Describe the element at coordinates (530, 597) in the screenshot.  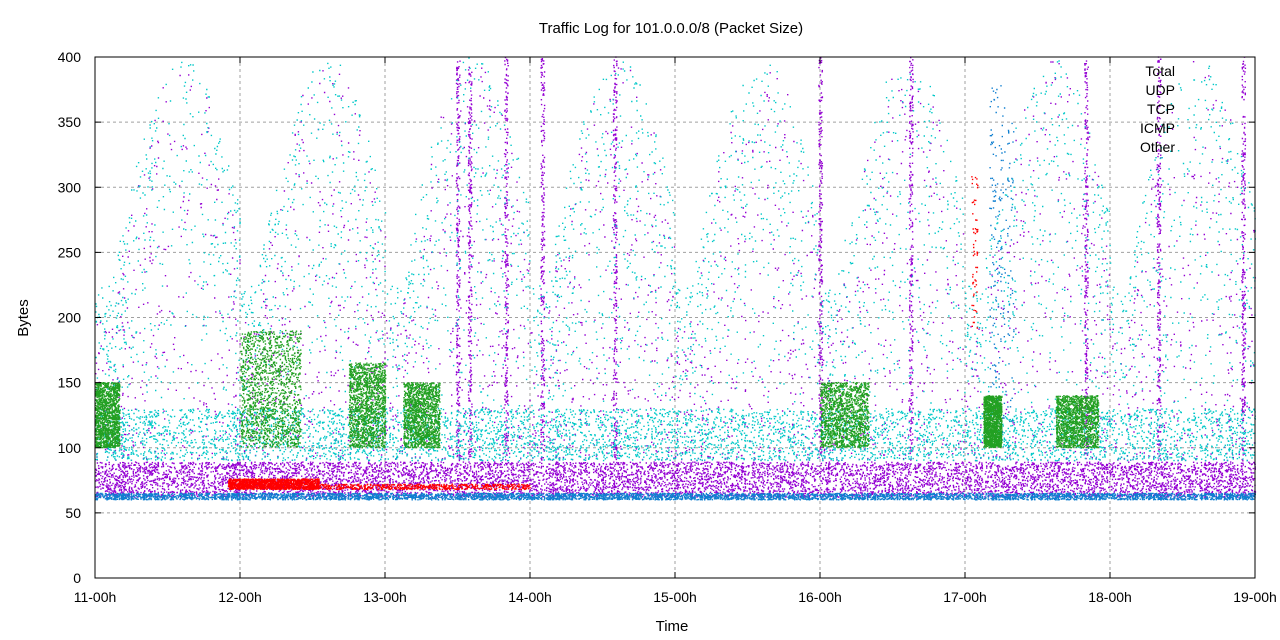
I see `x-tick-label: 14-00h` at that location.